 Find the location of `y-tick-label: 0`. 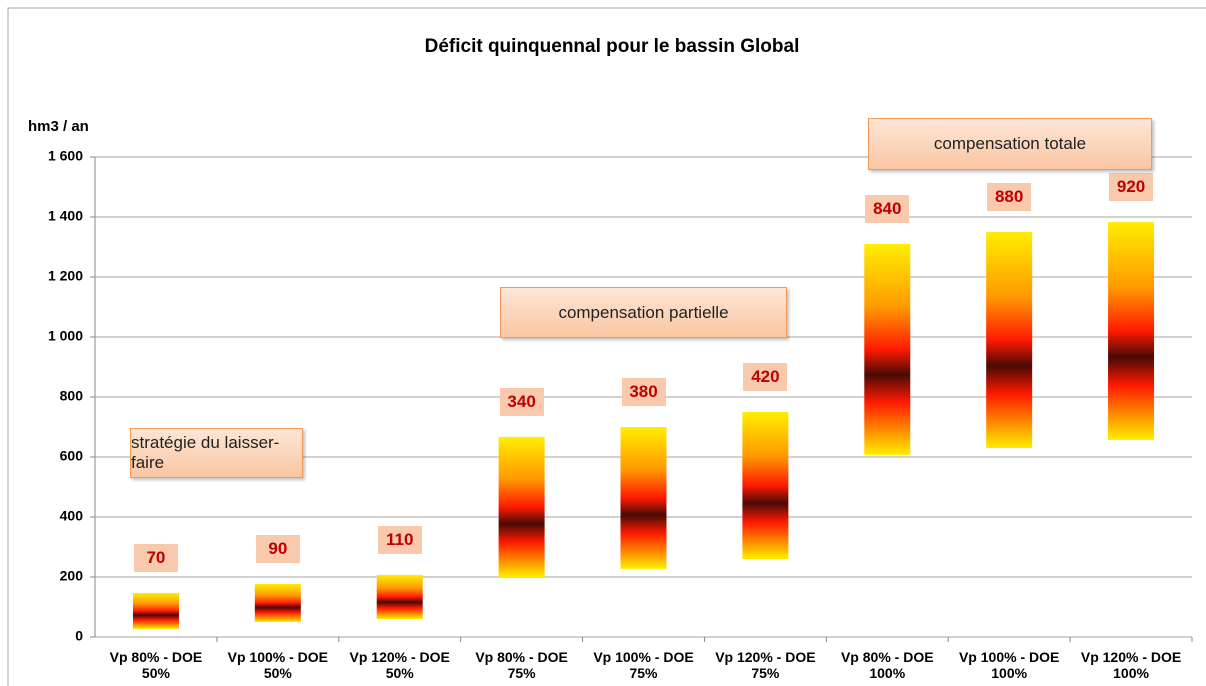

y-tick-label: 0 is located at coordinates (79, 636).